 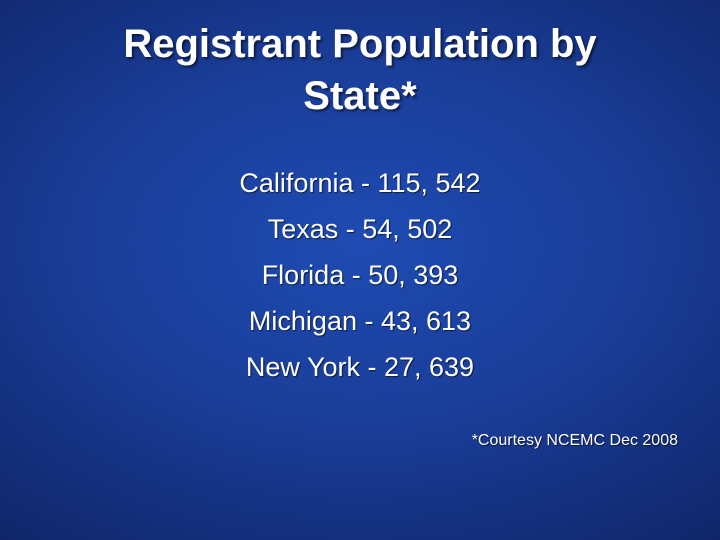 What do you see at coordinates (360, 96) in the screenshot?
I see `title-line-2: State*` at bounding box center [360, 96].